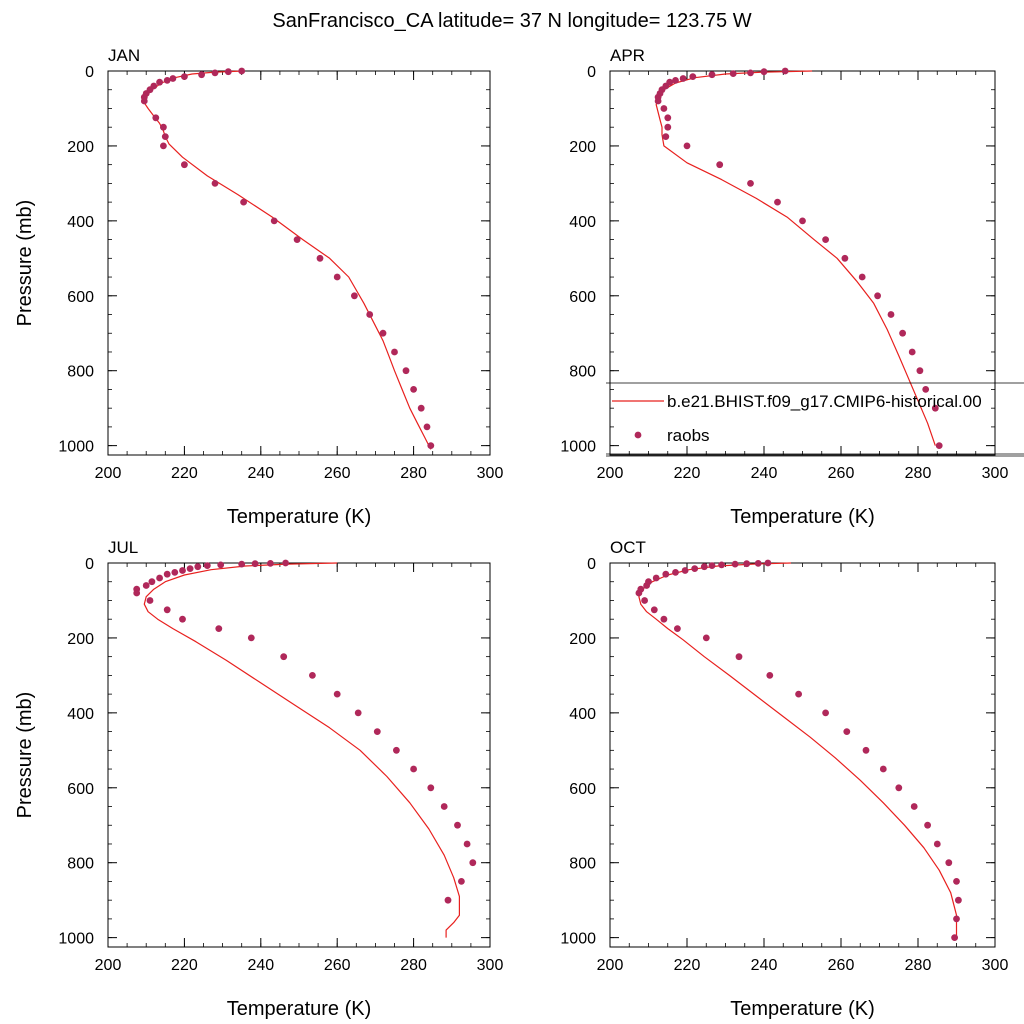 Image resolution: width=1024 pixels, height=1024 pixels. I want to click on y-tick-label: 400, so click(80, 222).